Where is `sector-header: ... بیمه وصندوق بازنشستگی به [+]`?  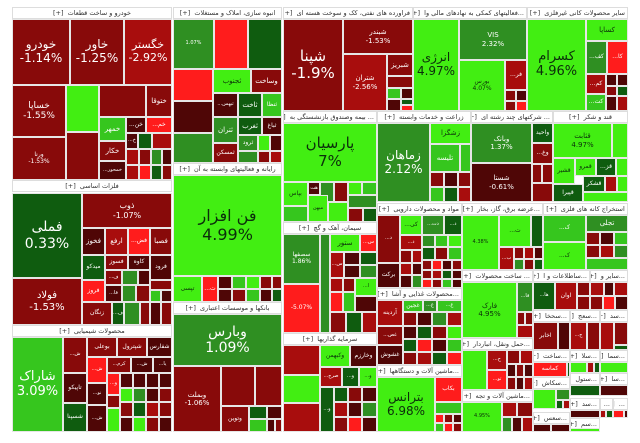 sector-header: ... بیمه وصندوق بازنشستگی به [+] is located at coordinates (330, 117).